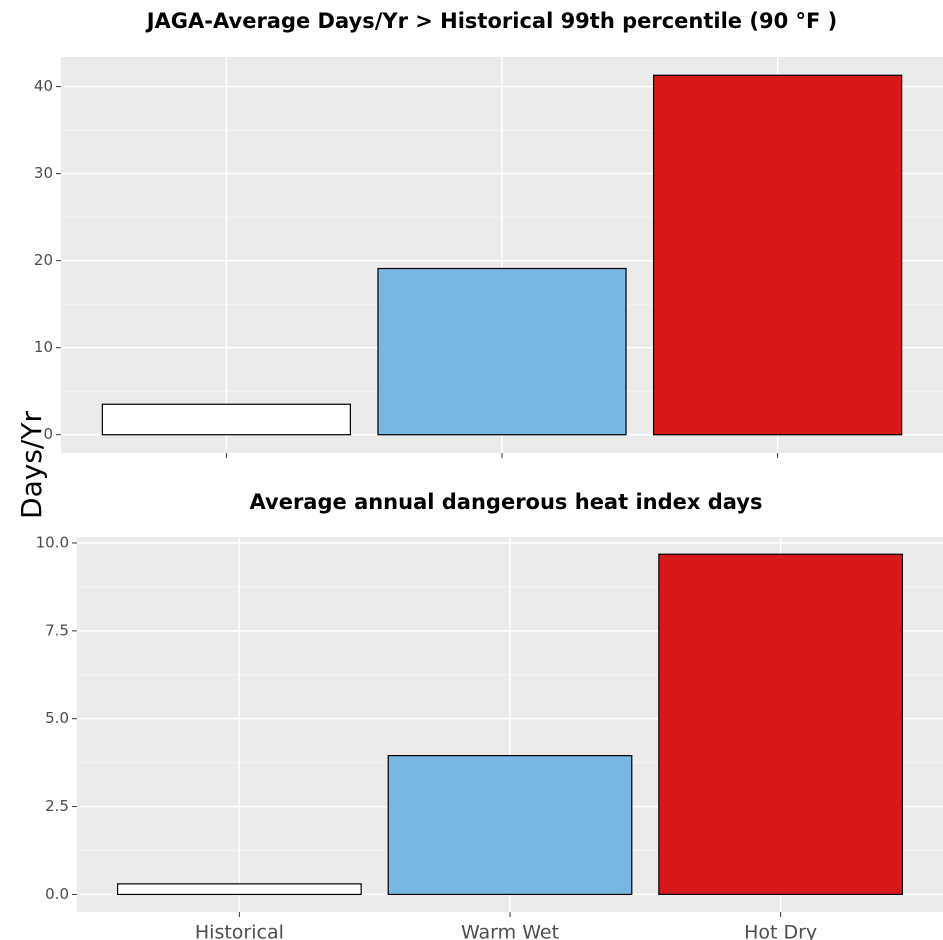 Image resolution: width=943 pixels, height=940 pixels. What do you see at coordinates (57, 718) in the screenshot?
I see `y-tick-label: 5.0` at bounding box center [57, 718].